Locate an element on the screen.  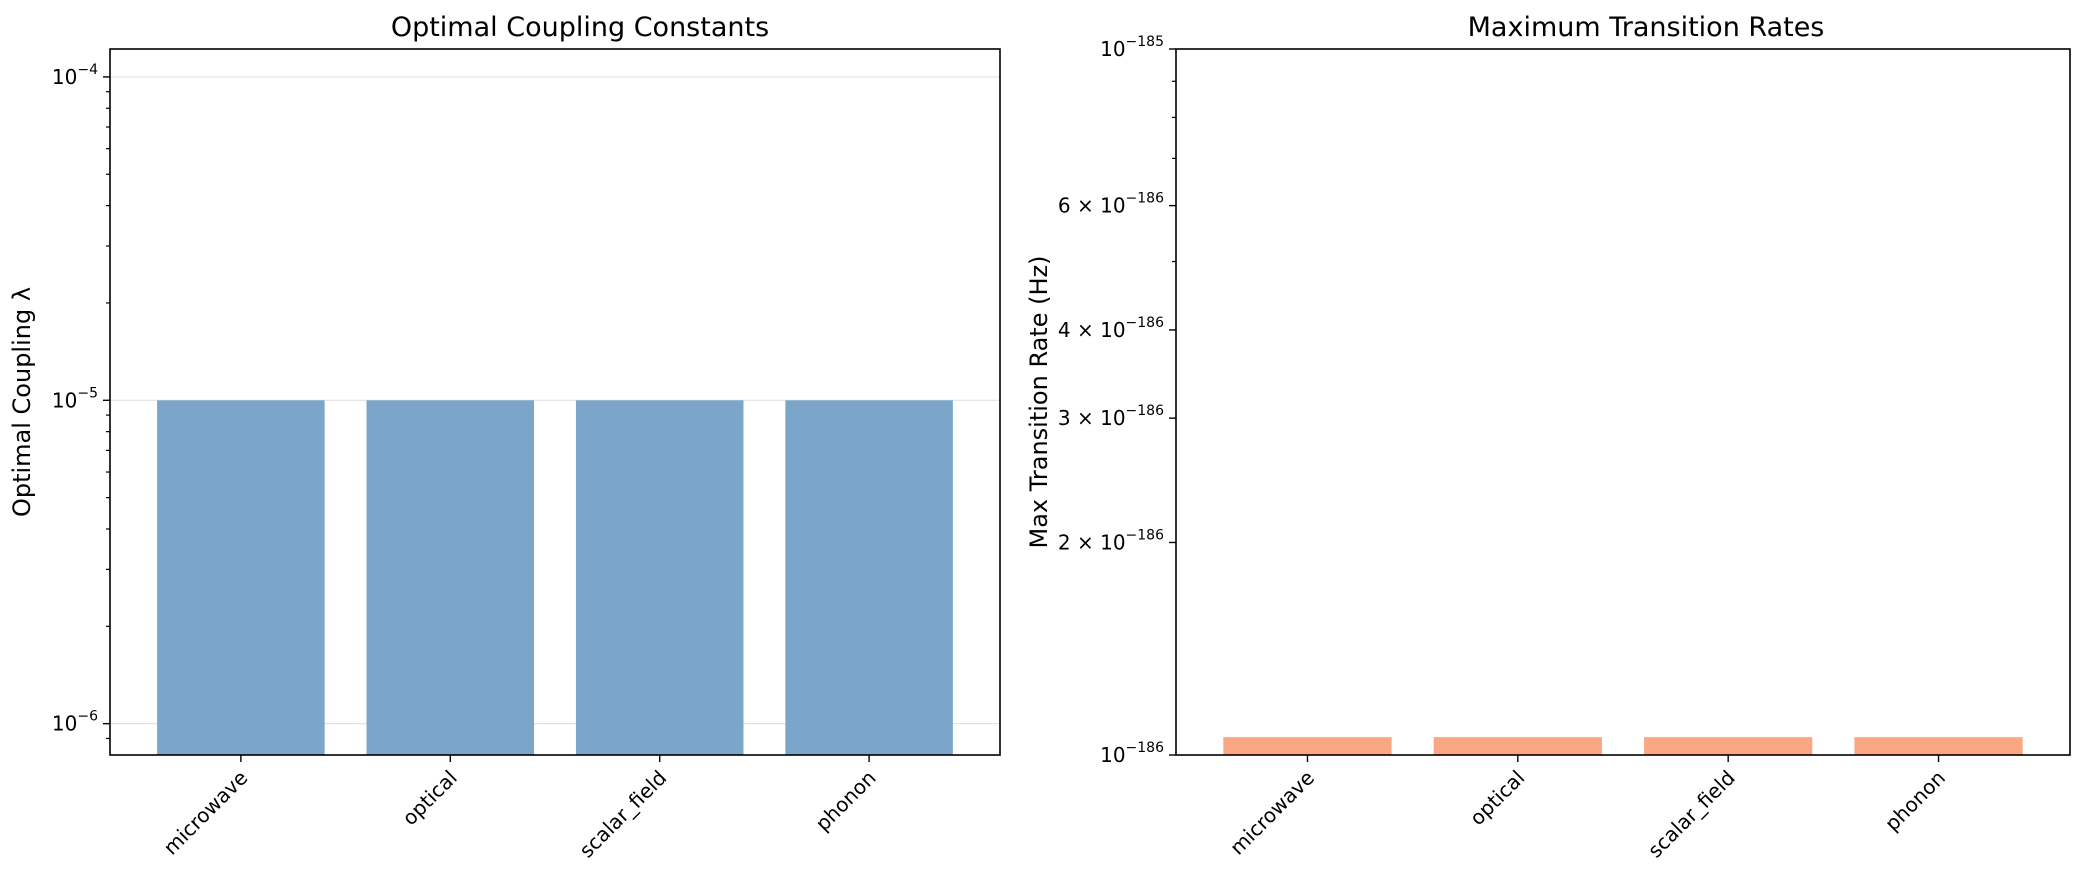
y-tick-label: 3 × 10−186 is located at coordinates (1111, 416).